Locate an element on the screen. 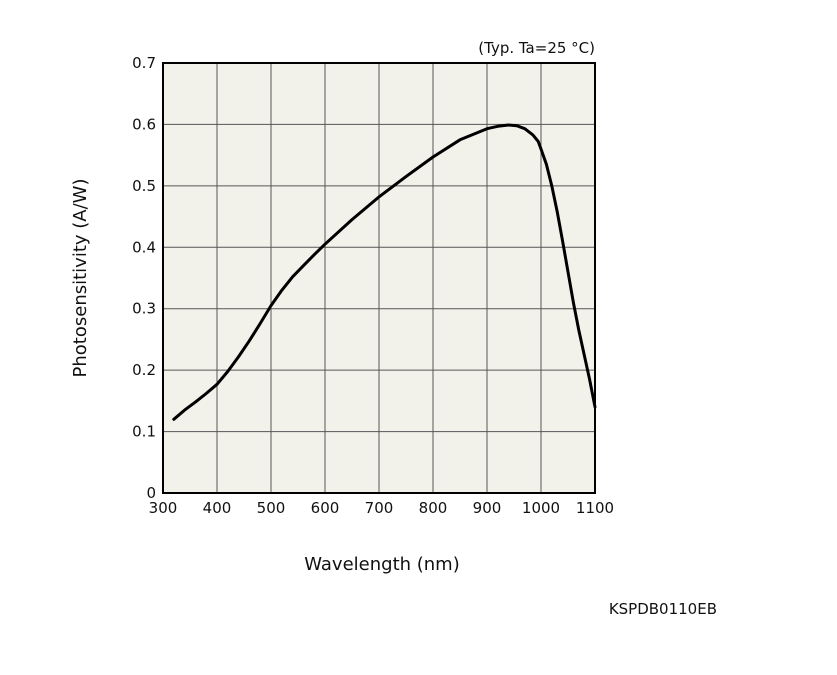 This screenshot has height=675, width=837. x-tick-label: 800 is located at coordinates (433, 508).